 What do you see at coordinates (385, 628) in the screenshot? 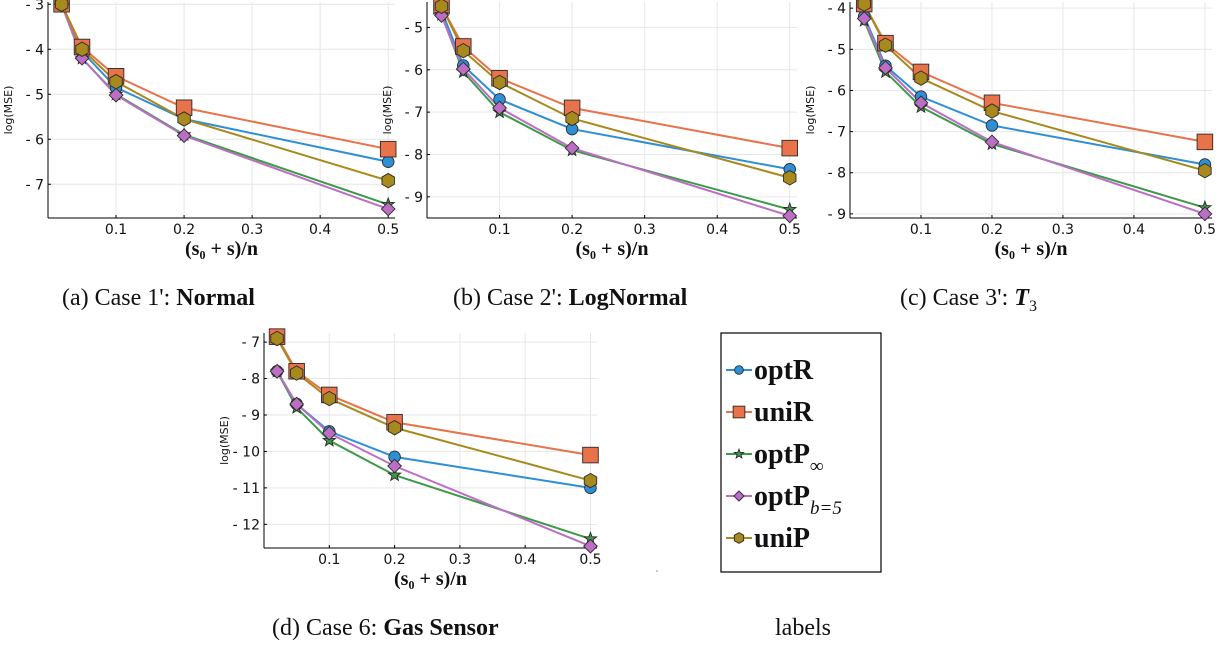
I see `caption-d: (d) Case 6: Gas Sensor` at bounding box center [385, 628].